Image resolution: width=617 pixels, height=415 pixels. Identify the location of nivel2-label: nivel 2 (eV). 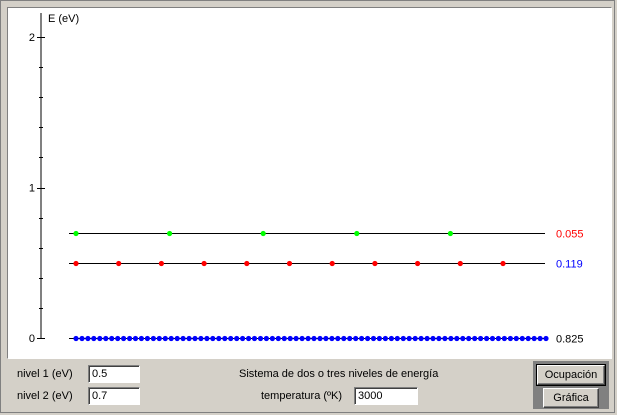
(45, 396).